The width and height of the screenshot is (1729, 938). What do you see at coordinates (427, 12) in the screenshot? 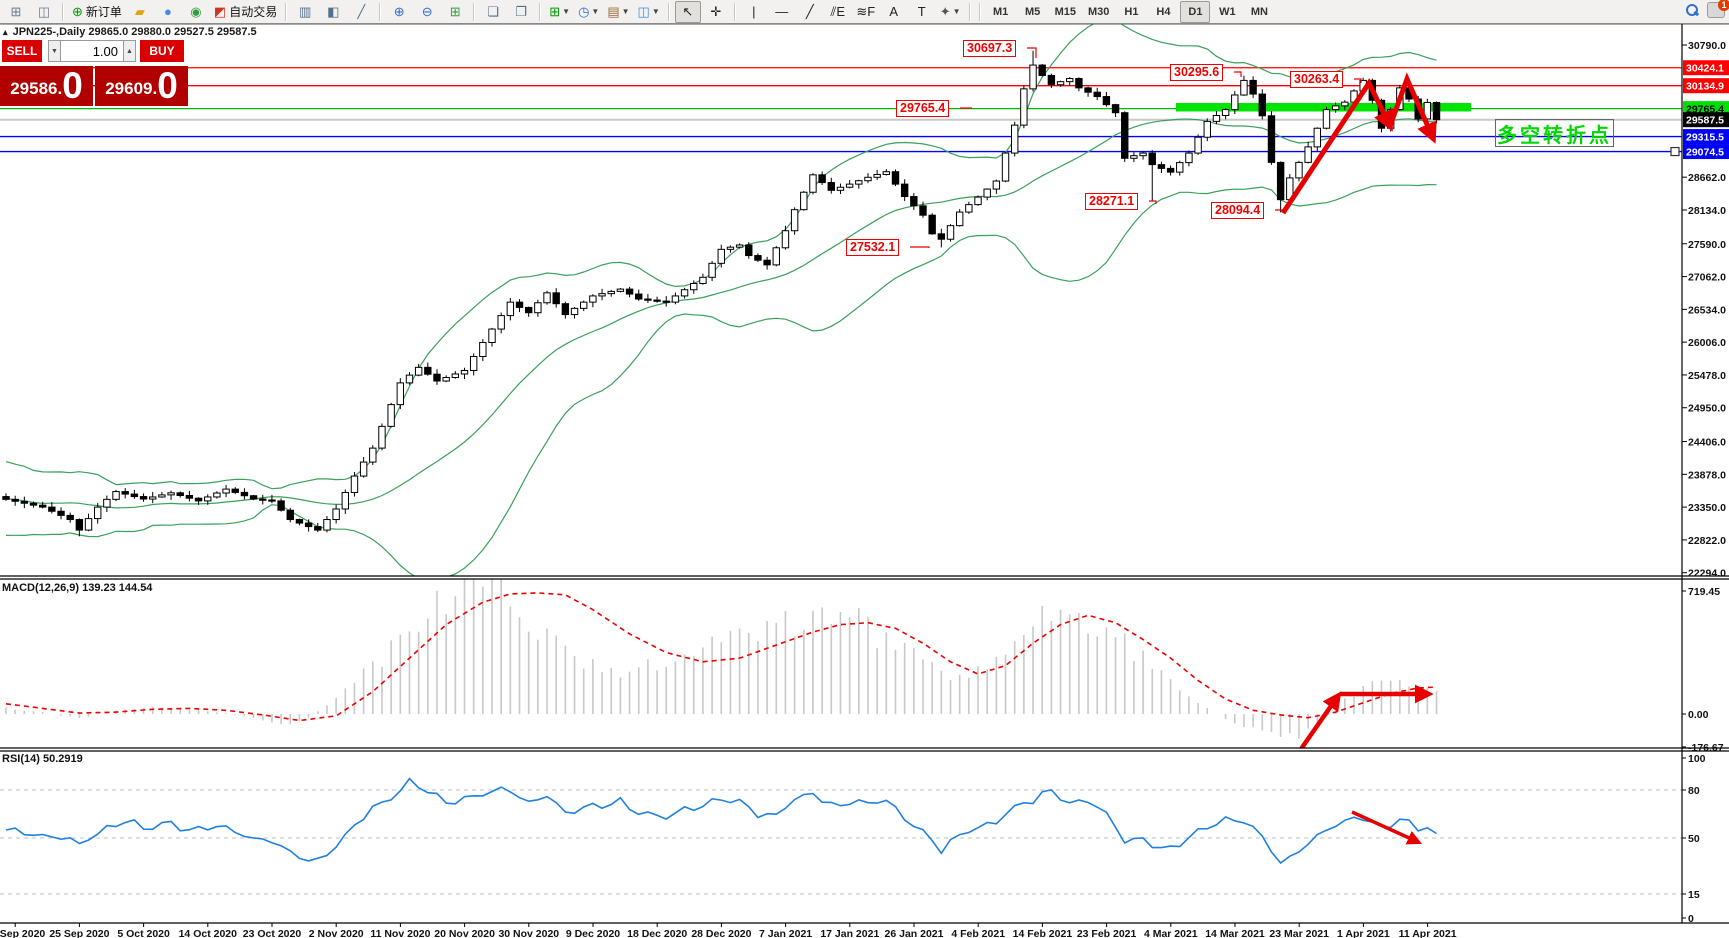
I see `zoom-out-icon: ⊖` at bounding box center [427, 12].